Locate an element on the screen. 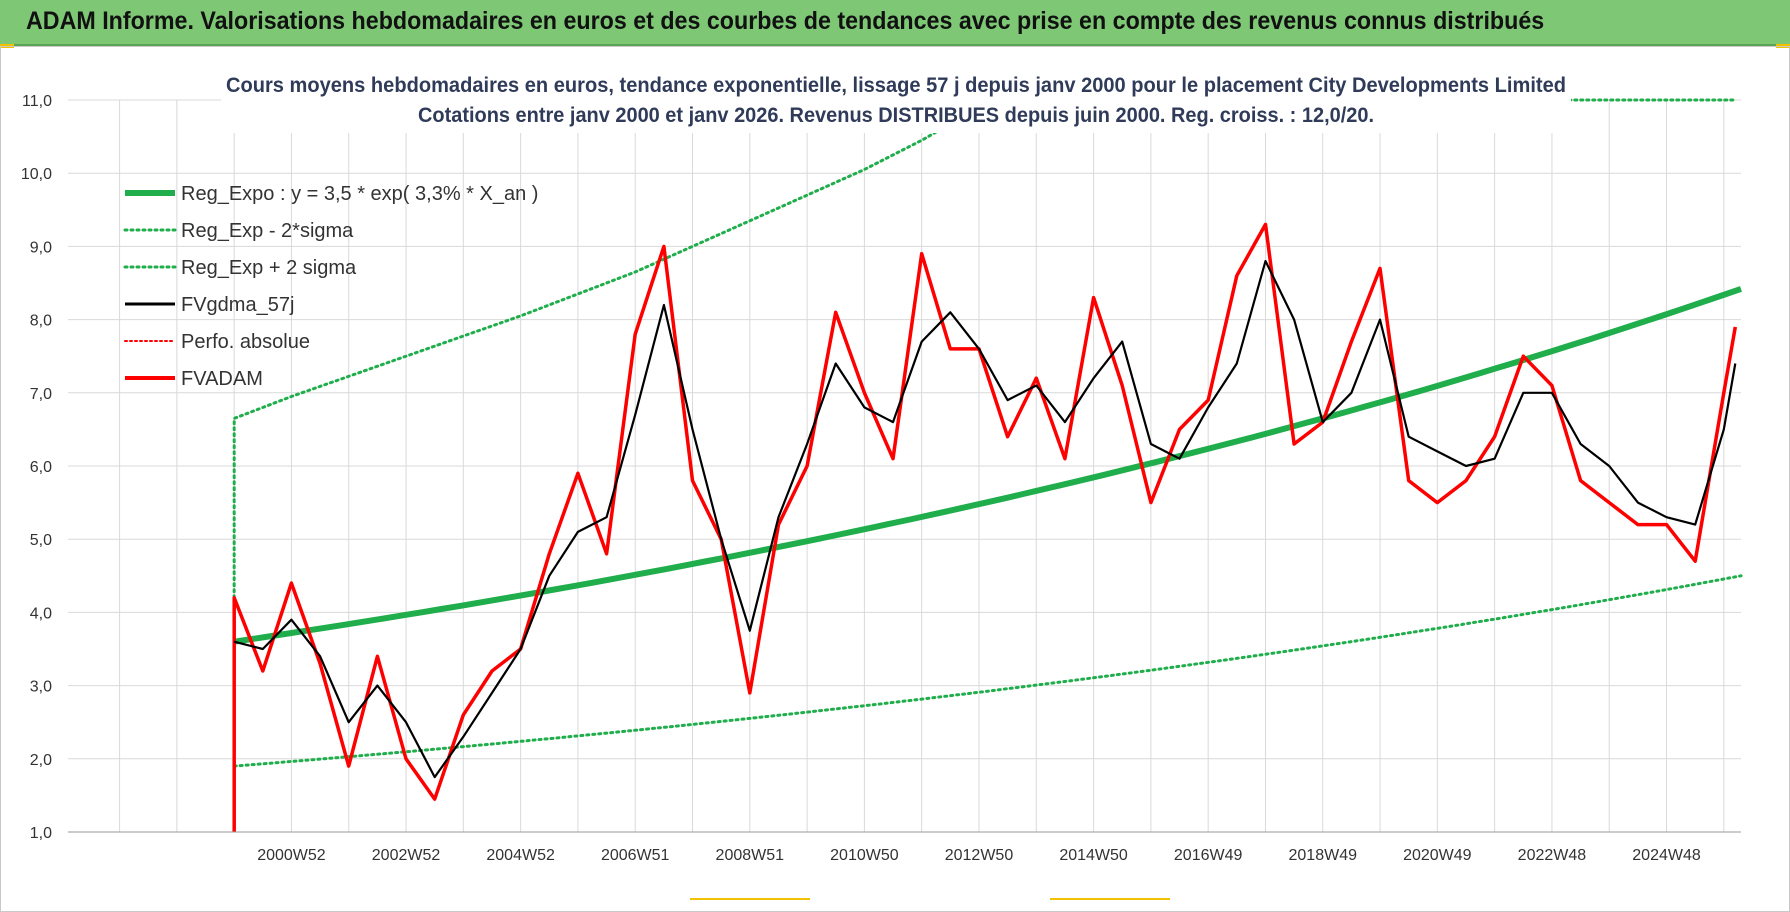  x-tick-label: 2020W49 is located at coordinates (1437, 855).